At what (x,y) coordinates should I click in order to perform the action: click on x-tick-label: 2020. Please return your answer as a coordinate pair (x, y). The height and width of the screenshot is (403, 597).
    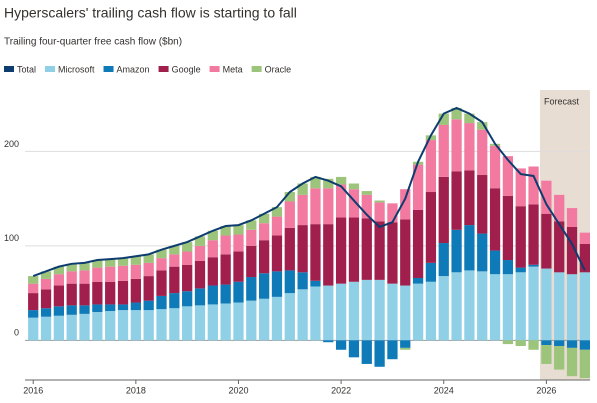
    Looking at the image, I should click on (238, 390).